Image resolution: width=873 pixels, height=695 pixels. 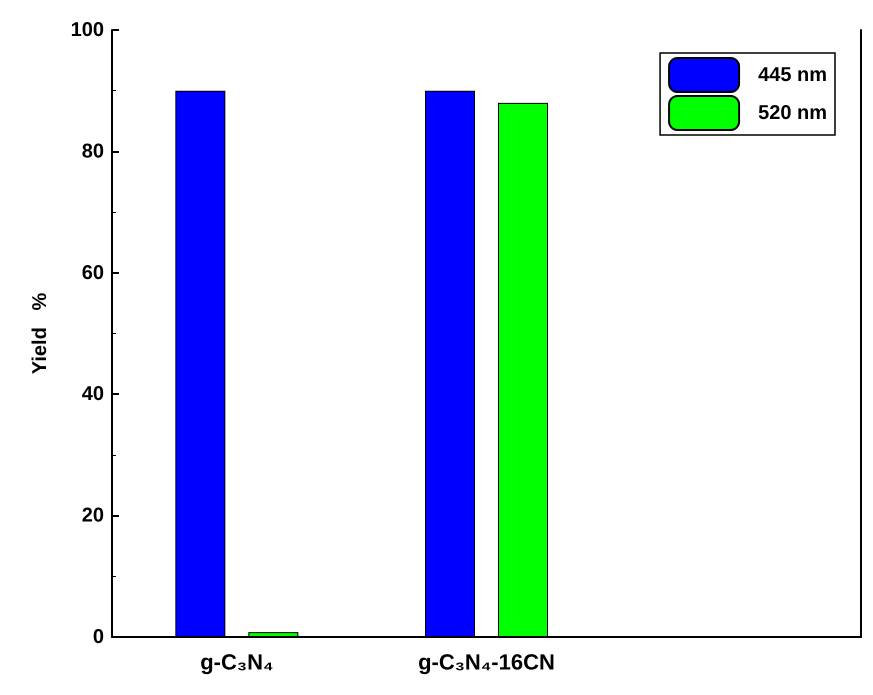 What do you see at coordinates (93, 151) in the screenshot?
I see `y-tick-label: 80` at bounding box center [93, 151].